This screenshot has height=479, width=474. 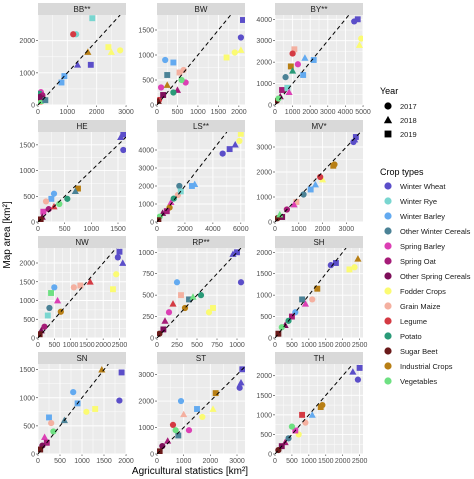 What do you see at coordinates (92, 229) in the screenshot?
I see `x-tick-label: 1000` at bounding box center [92, 229].